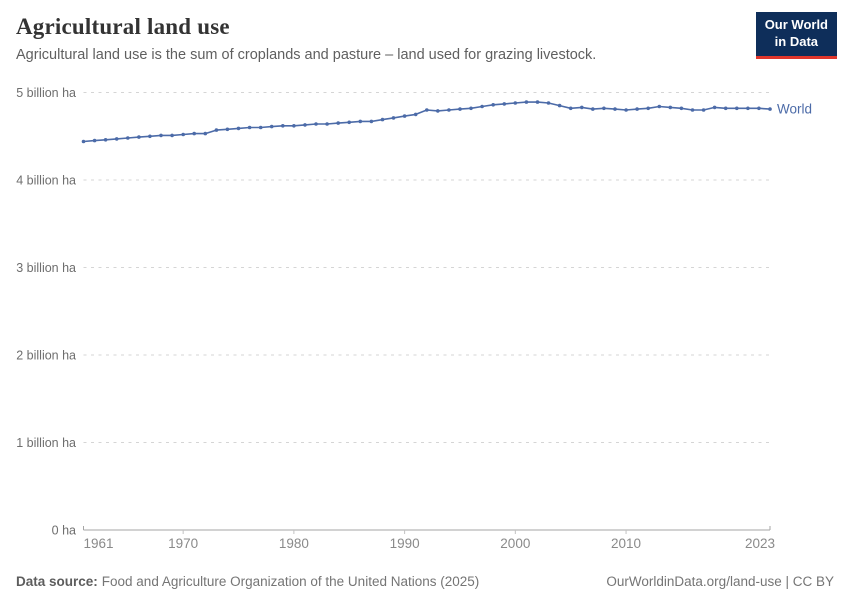 This screenshot has height=600, width=850. Describe the element at coordinates (64, 531) in the screenshot. I see `y-axis-label: 0 ha` at that location.